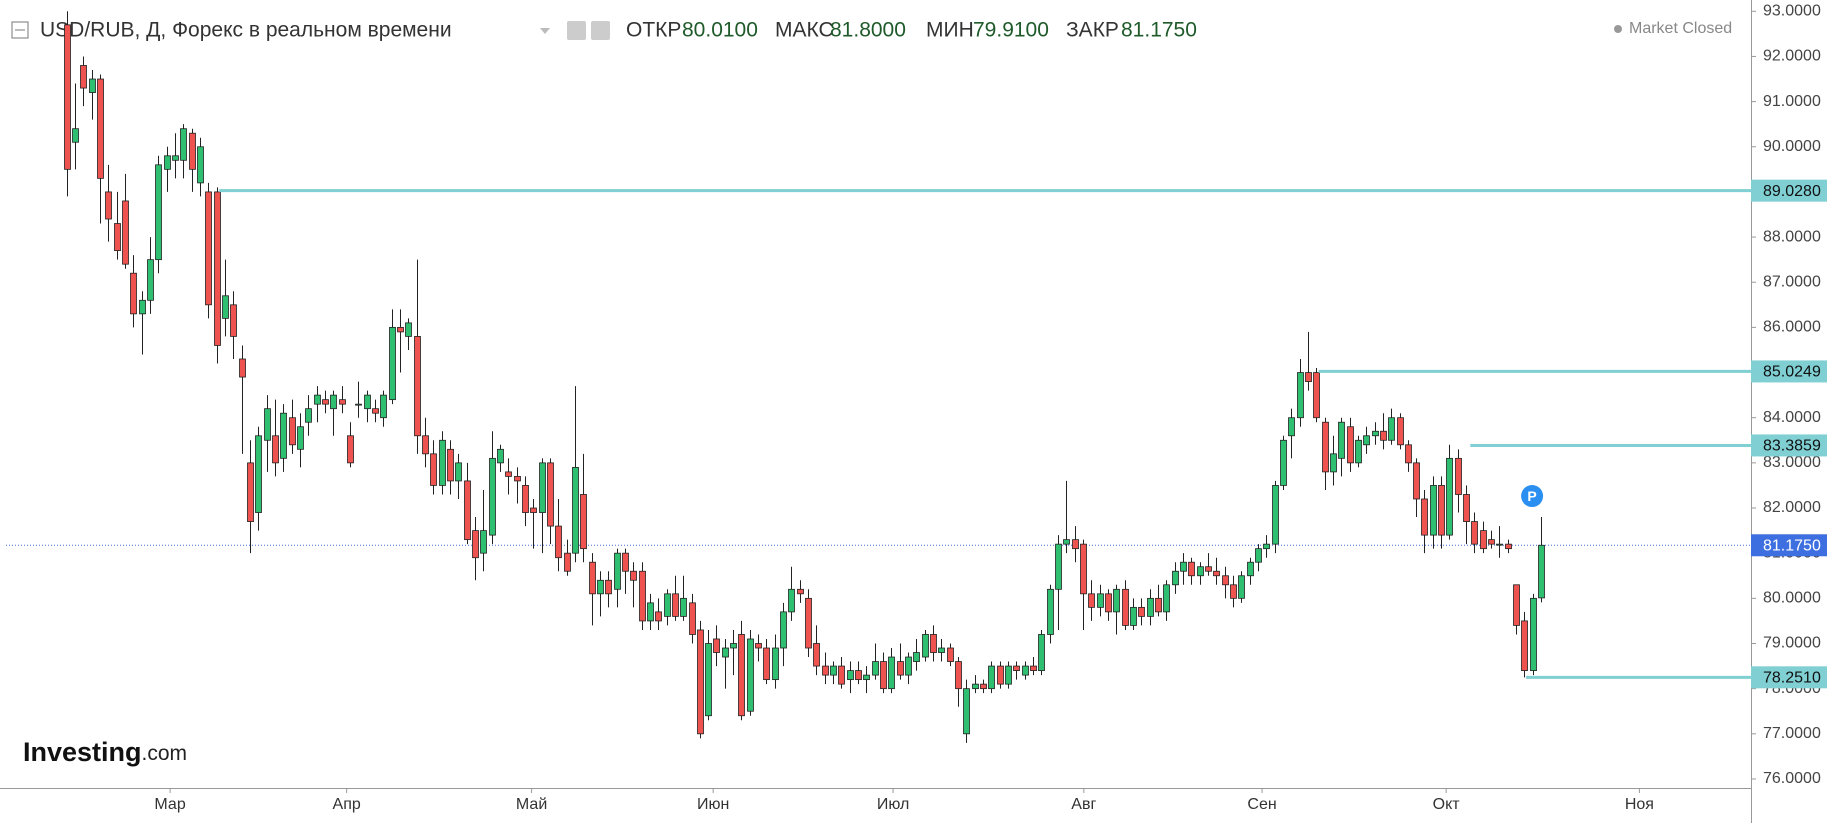 This screenshot has width=1827, height=823. Describe the element at coordinates (1792, 56) in the screenshot. I see `y-tick-label: 92.0000` at that location.